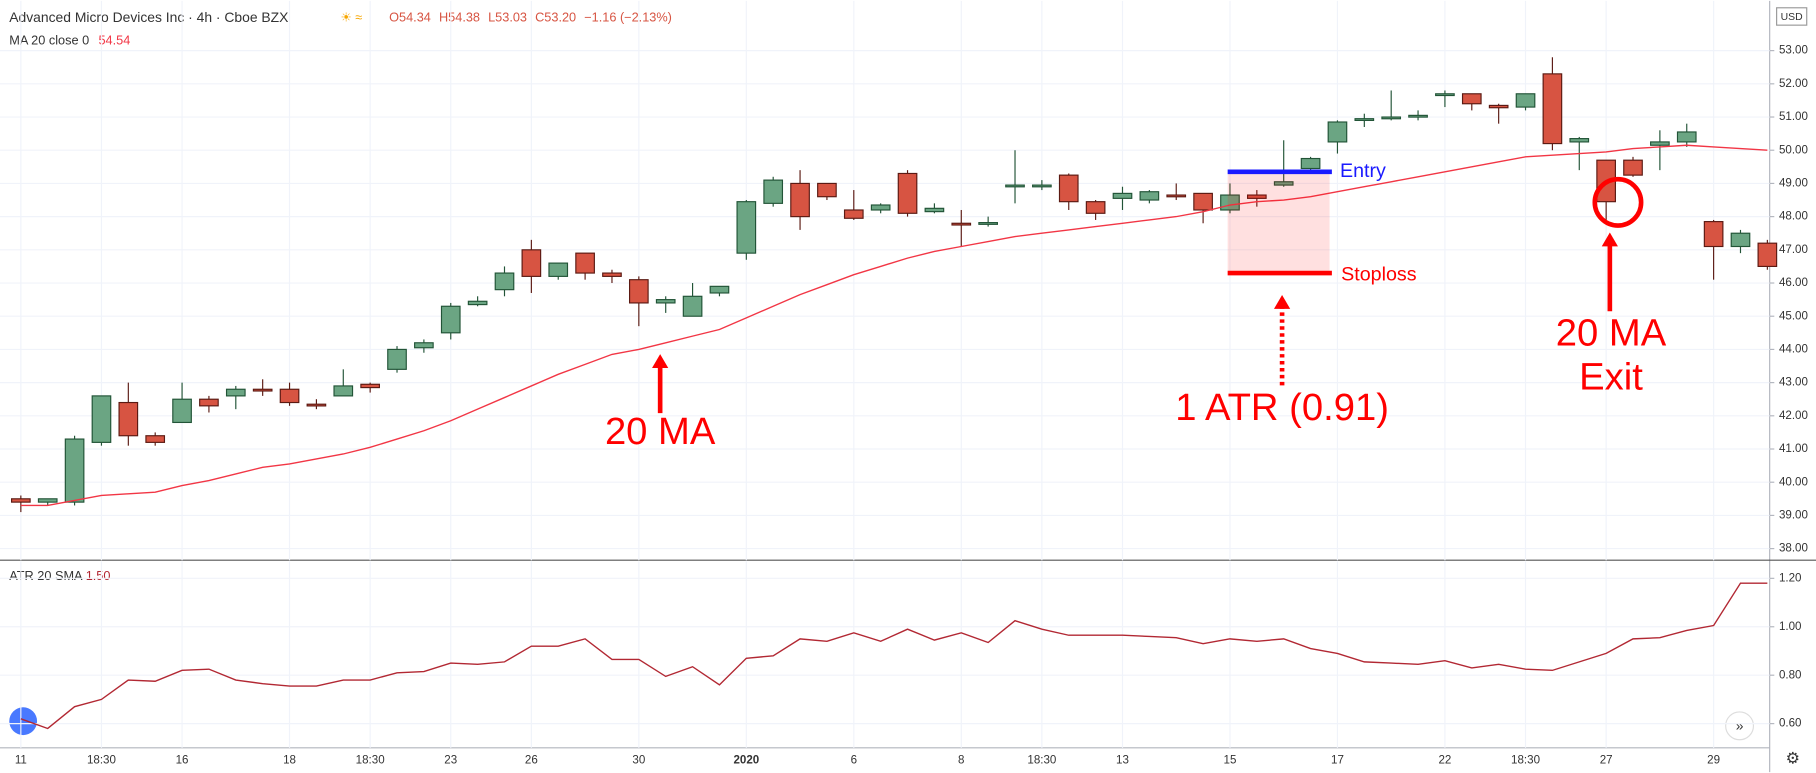  Describe the element at coordinates (1713, 761) in the screenshot. I see `x-tick-label: 29` at that location.